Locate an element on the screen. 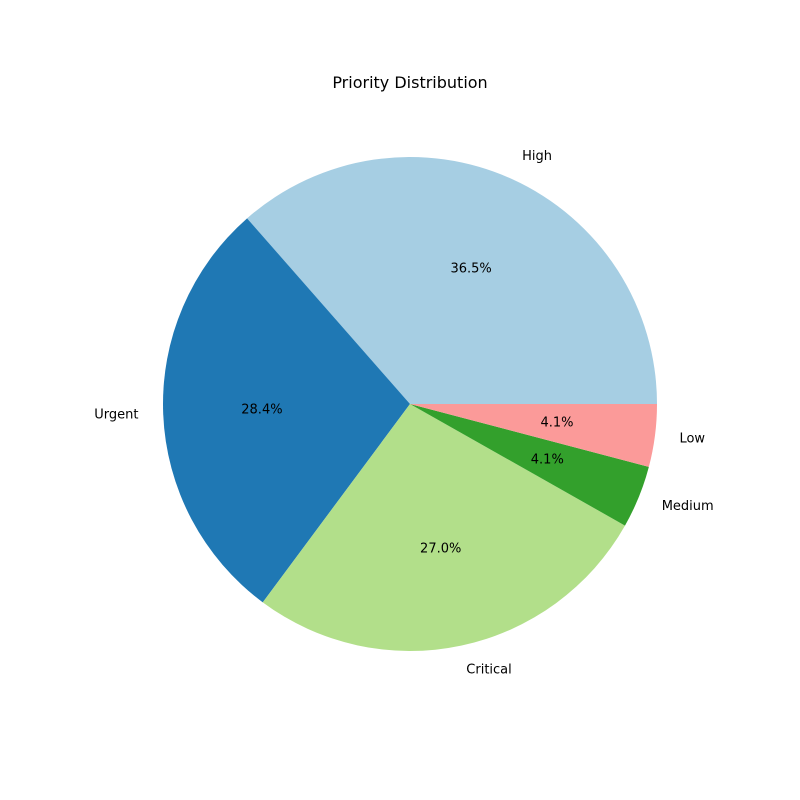 The height and width of the screenshot is (800, 800). slice-label-medium: Medium is located at coordinates (688, 506).